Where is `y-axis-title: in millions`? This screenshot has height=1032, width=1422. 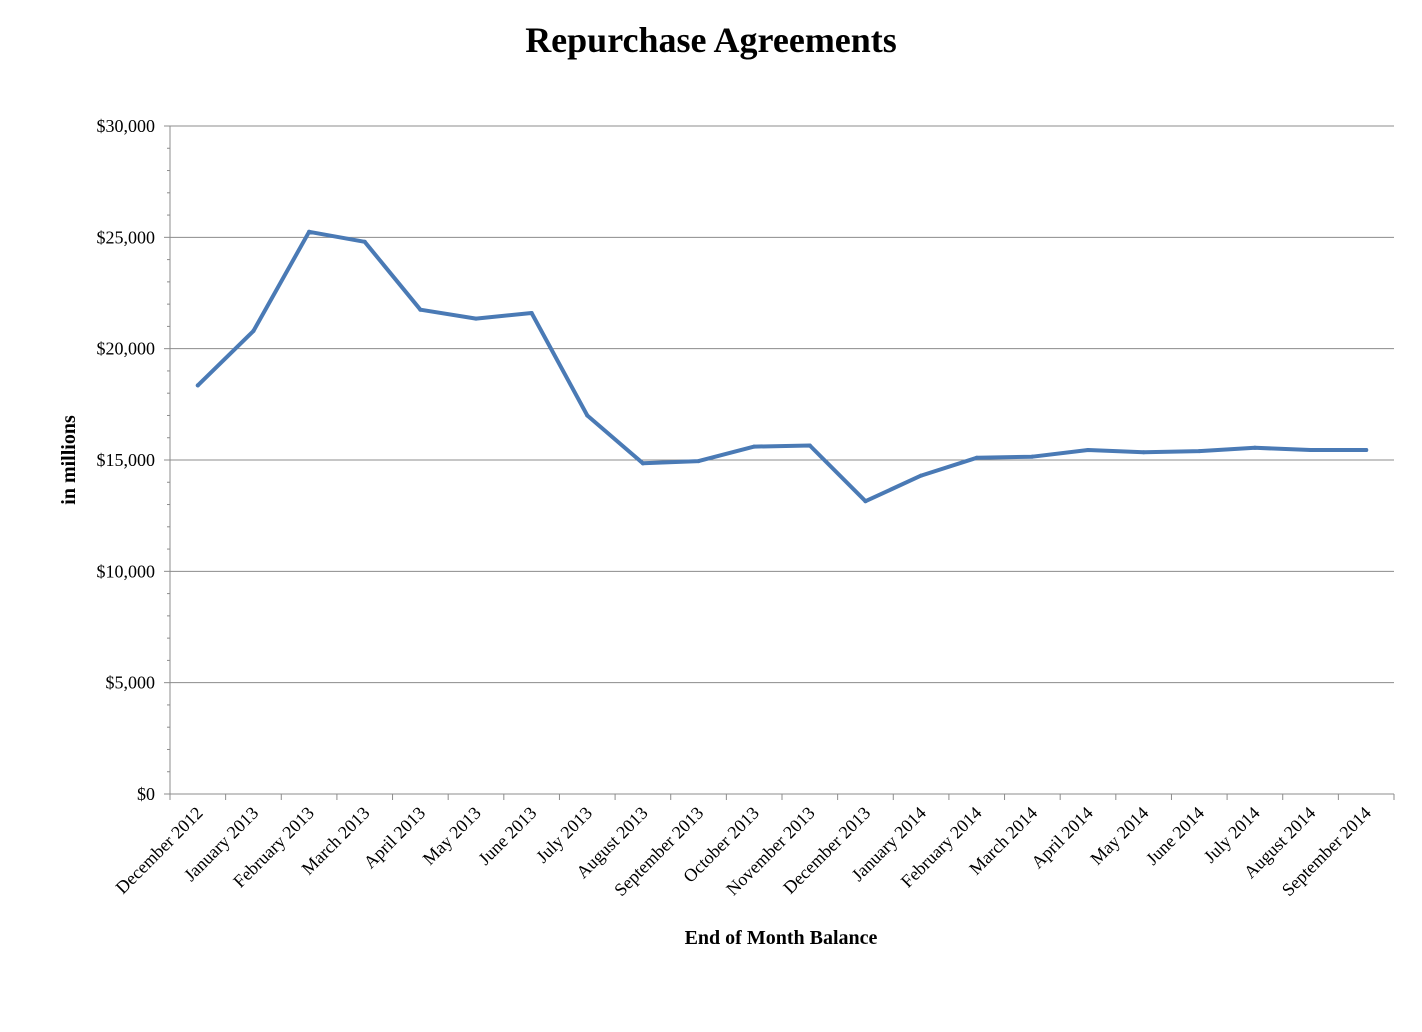
y-axis-title: in millions is located at coordinates (69, 460).